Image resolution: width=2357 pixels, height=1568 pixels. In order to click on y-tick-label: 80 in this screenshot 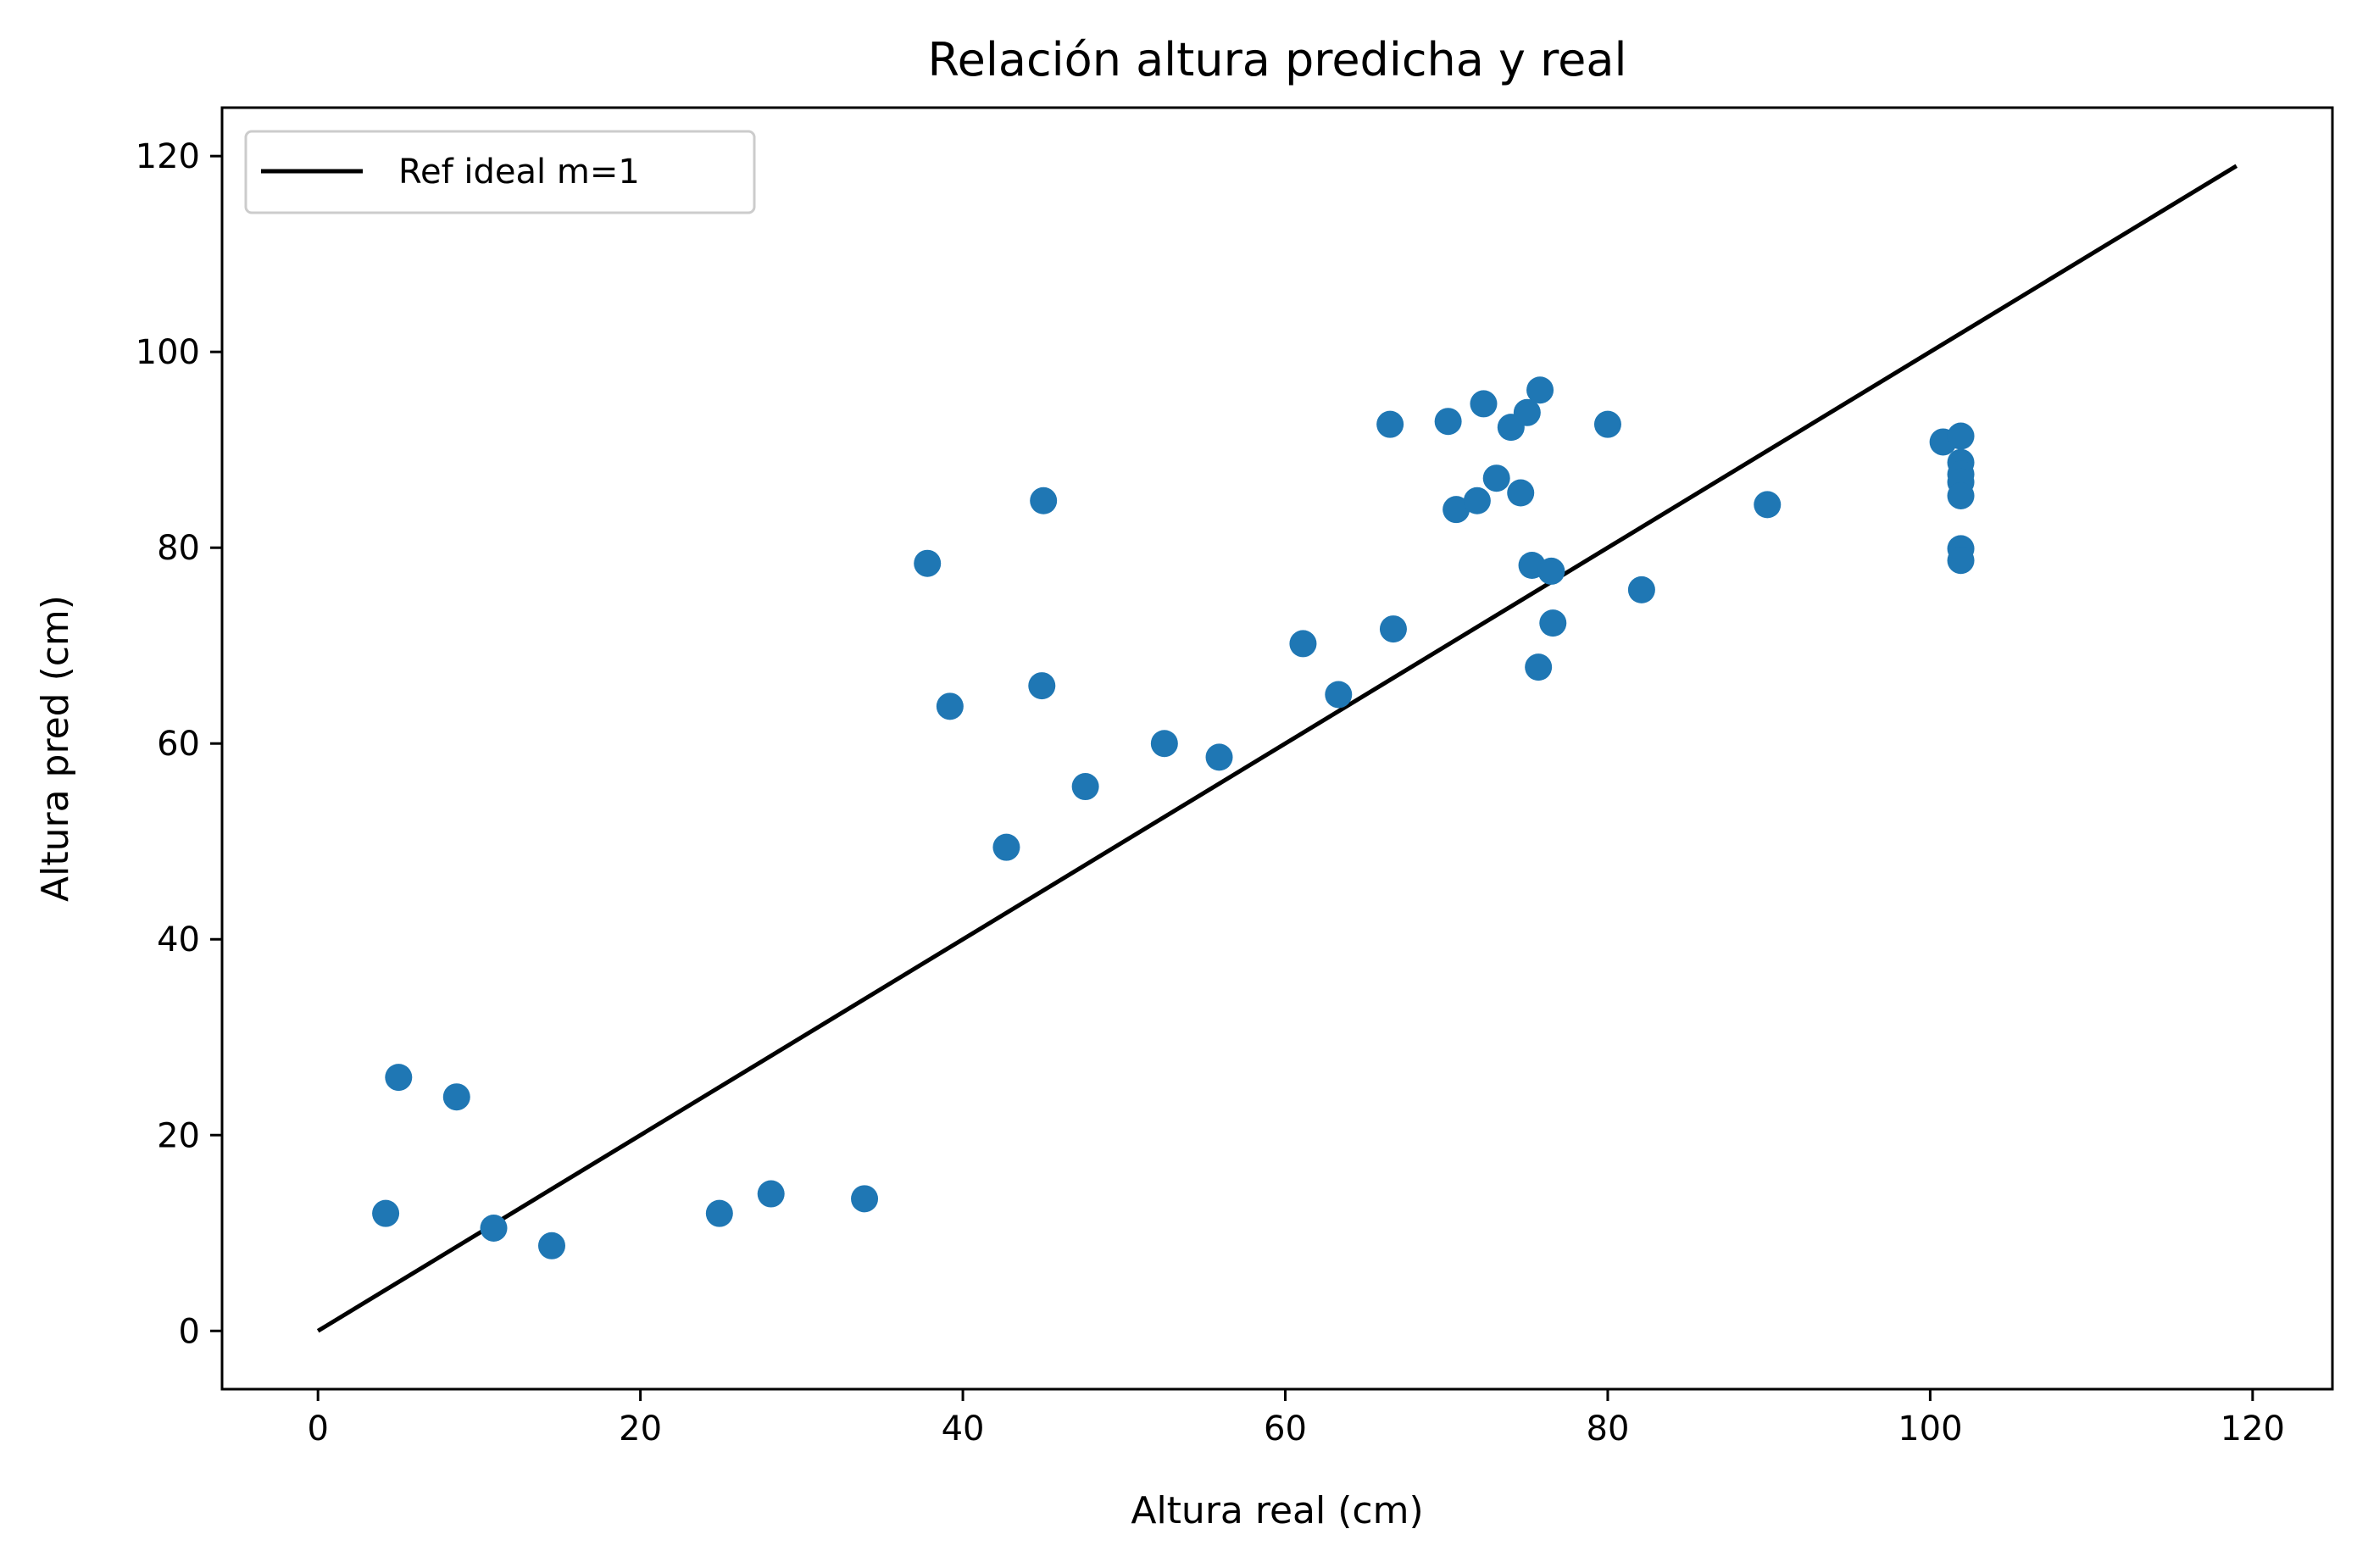, I will do `click(178, 548)`.